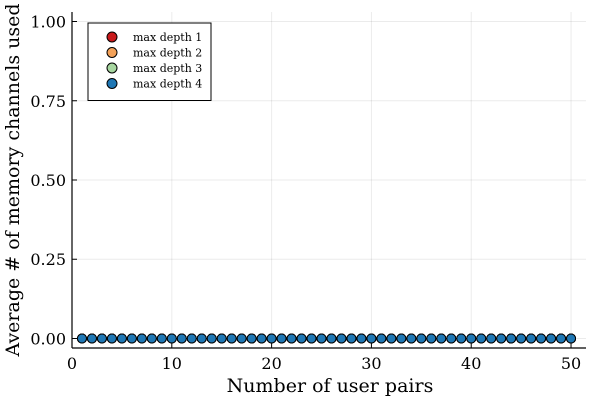 The width and height of the screenshot is (600, 400). What do you see at coordinates (167, 53) in the screenshot?
I see `legend-label: max depth 2` at bounding box center [167, 53].